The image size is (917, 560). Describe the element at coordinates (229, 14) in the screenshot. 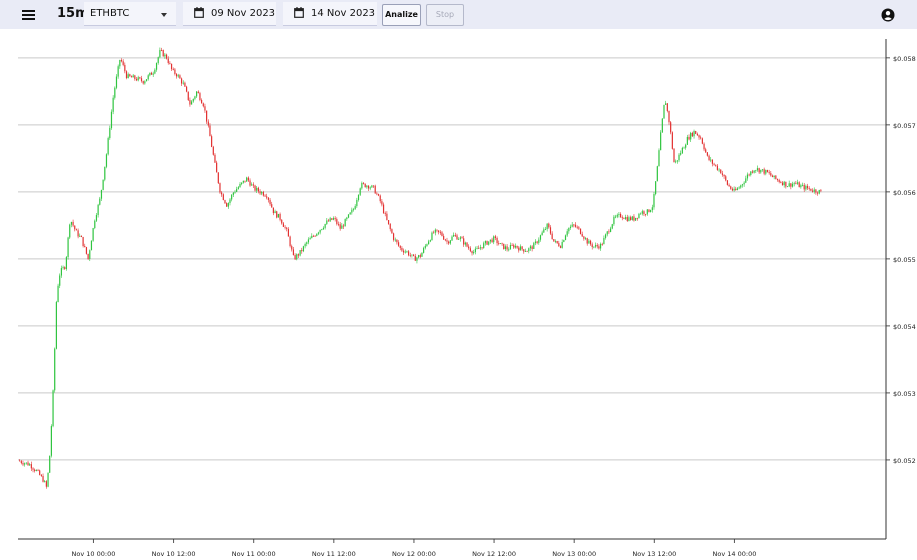

I see `start-date-field: 09 Nov 2023` at that location.